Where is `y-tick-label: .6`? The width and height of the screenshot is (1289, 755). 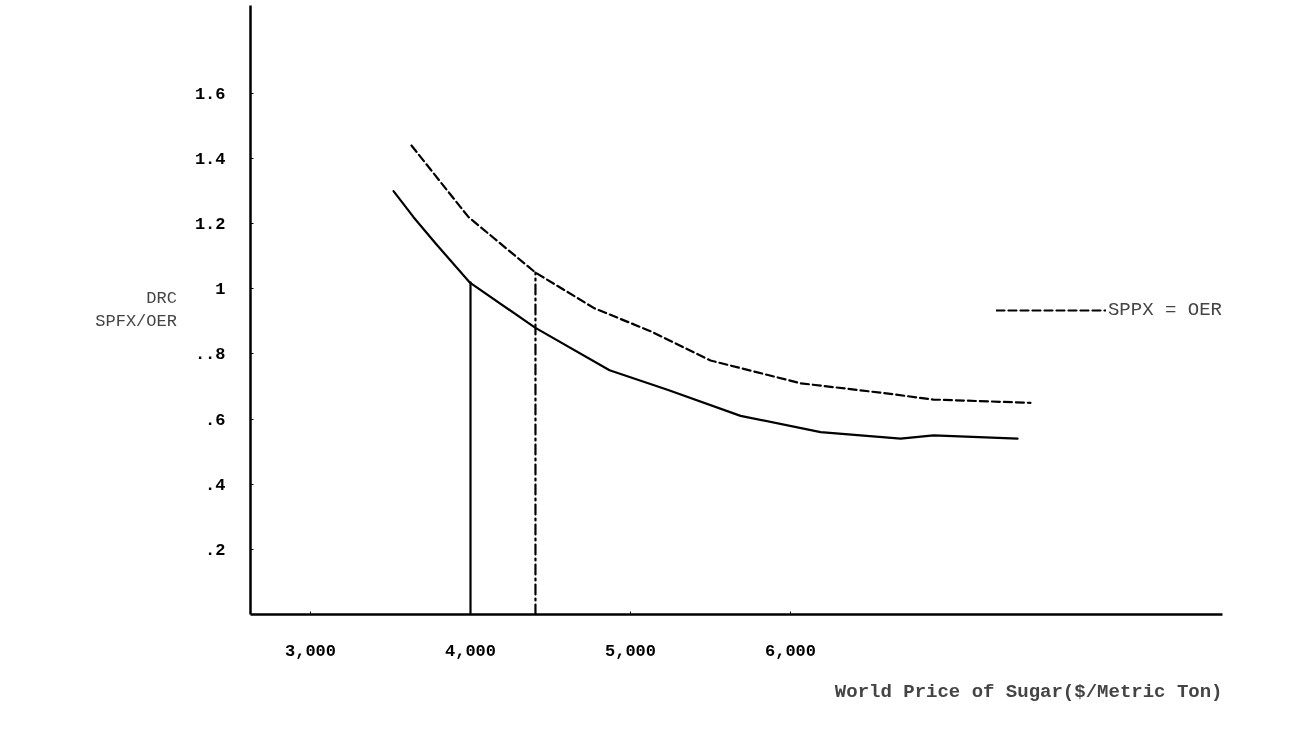
y-tick-label: .6 is located at coordinates (215, 420).